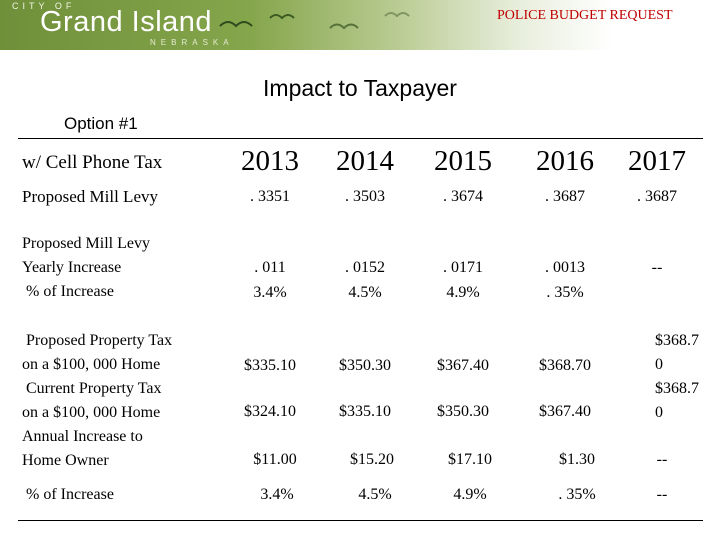 Image resolution: width=720 pixels, height=540 pixels. I want to click on row-label-home-owner: Home Owner, so click(65, 460).